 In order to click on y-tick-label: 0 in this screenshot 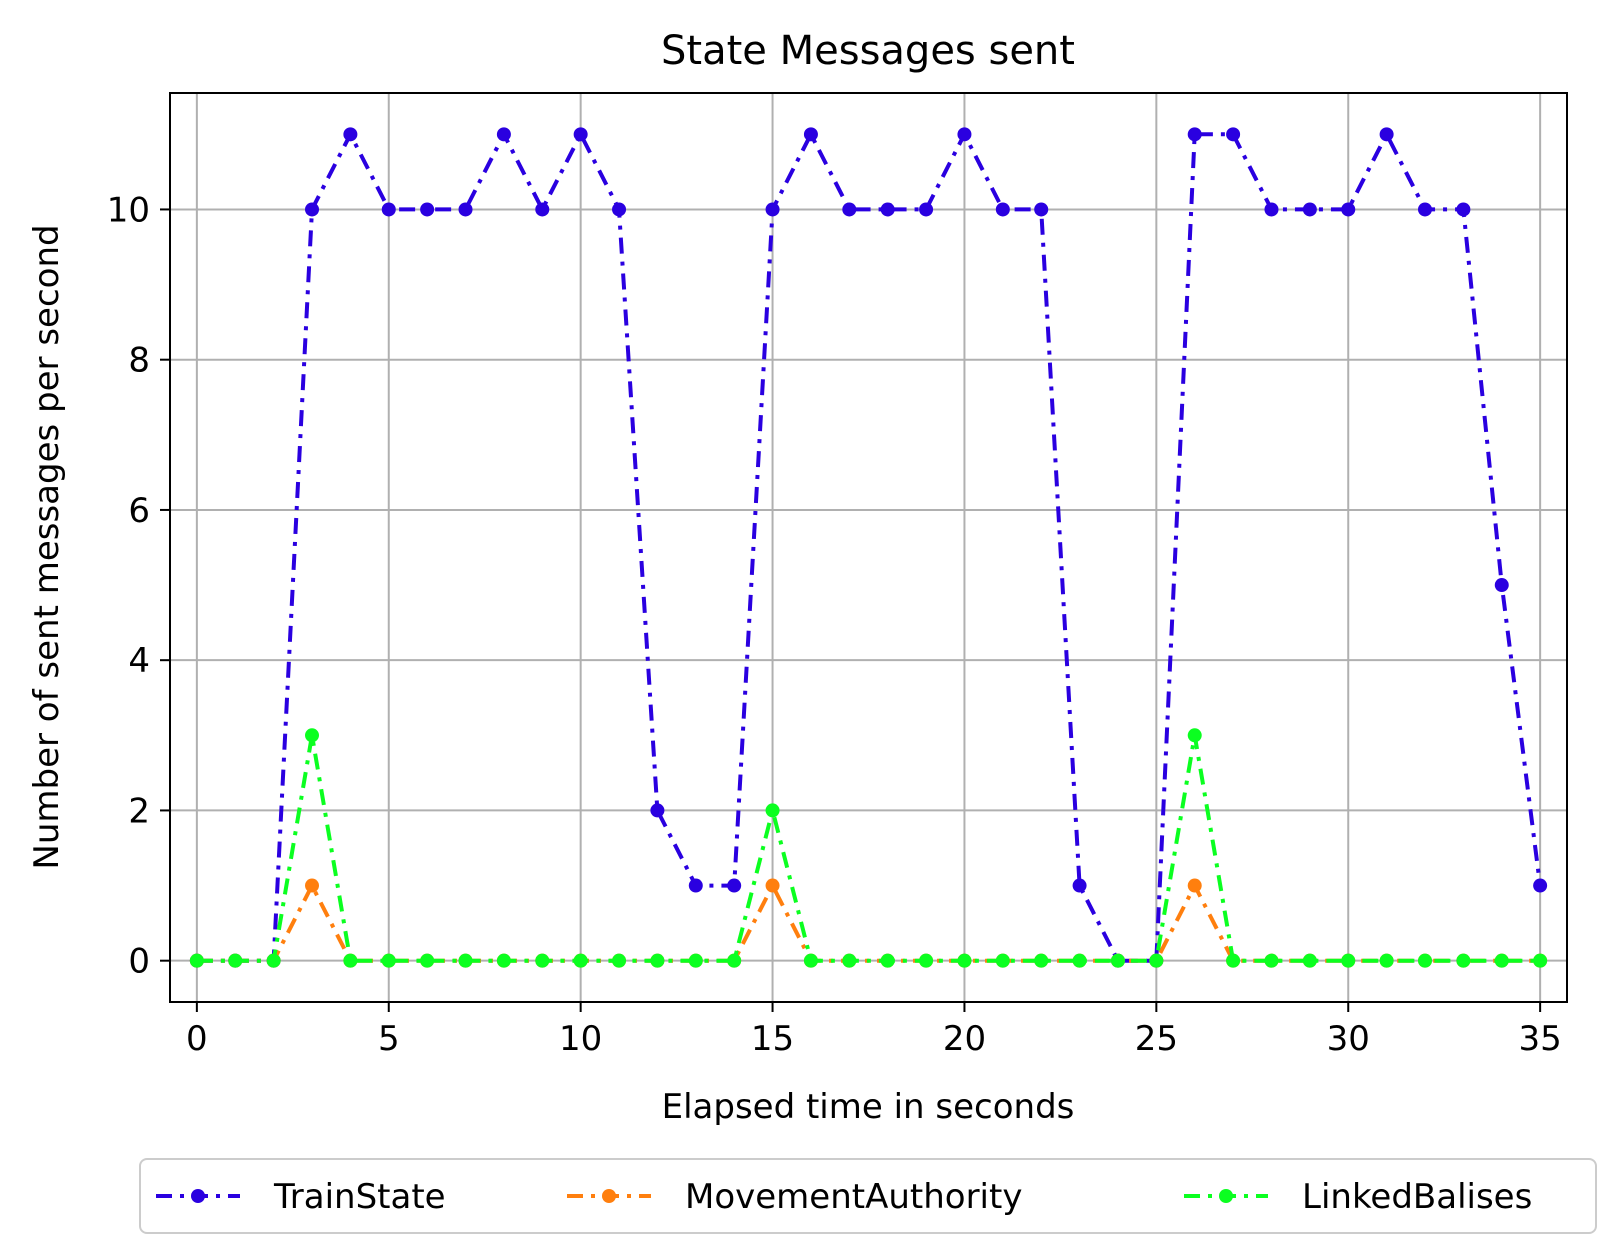, I will do `click(139, 962)`.